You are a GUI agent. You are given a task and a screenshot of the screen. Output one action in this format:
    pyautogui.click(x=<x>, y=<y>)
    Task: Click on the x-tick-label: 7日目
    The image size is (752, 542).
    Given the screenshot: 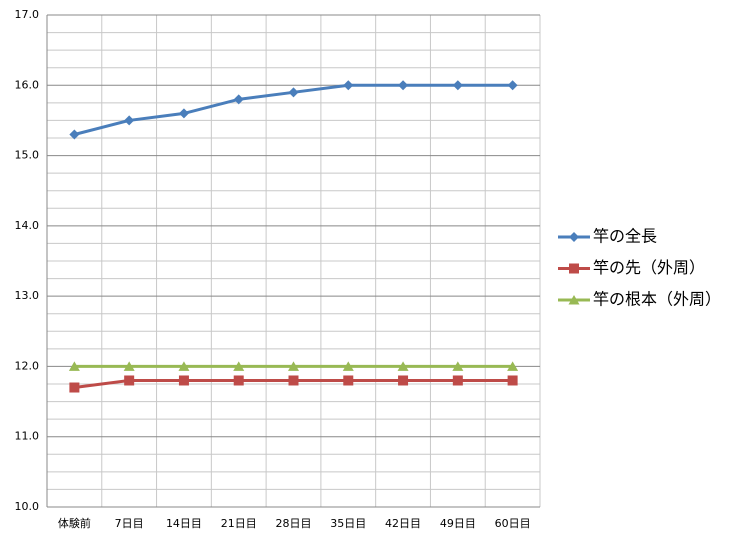 What is the action you would take?
    pyautogui.click(x=129, y=523)
    